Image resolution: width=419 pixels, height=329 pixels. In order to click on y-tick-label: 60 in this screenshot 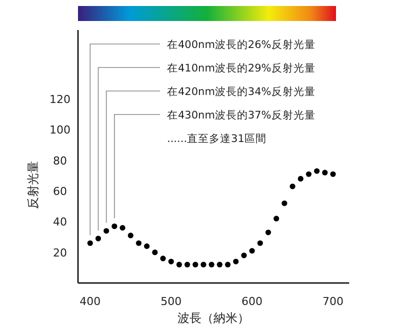, I will do `click(60, 191)`.